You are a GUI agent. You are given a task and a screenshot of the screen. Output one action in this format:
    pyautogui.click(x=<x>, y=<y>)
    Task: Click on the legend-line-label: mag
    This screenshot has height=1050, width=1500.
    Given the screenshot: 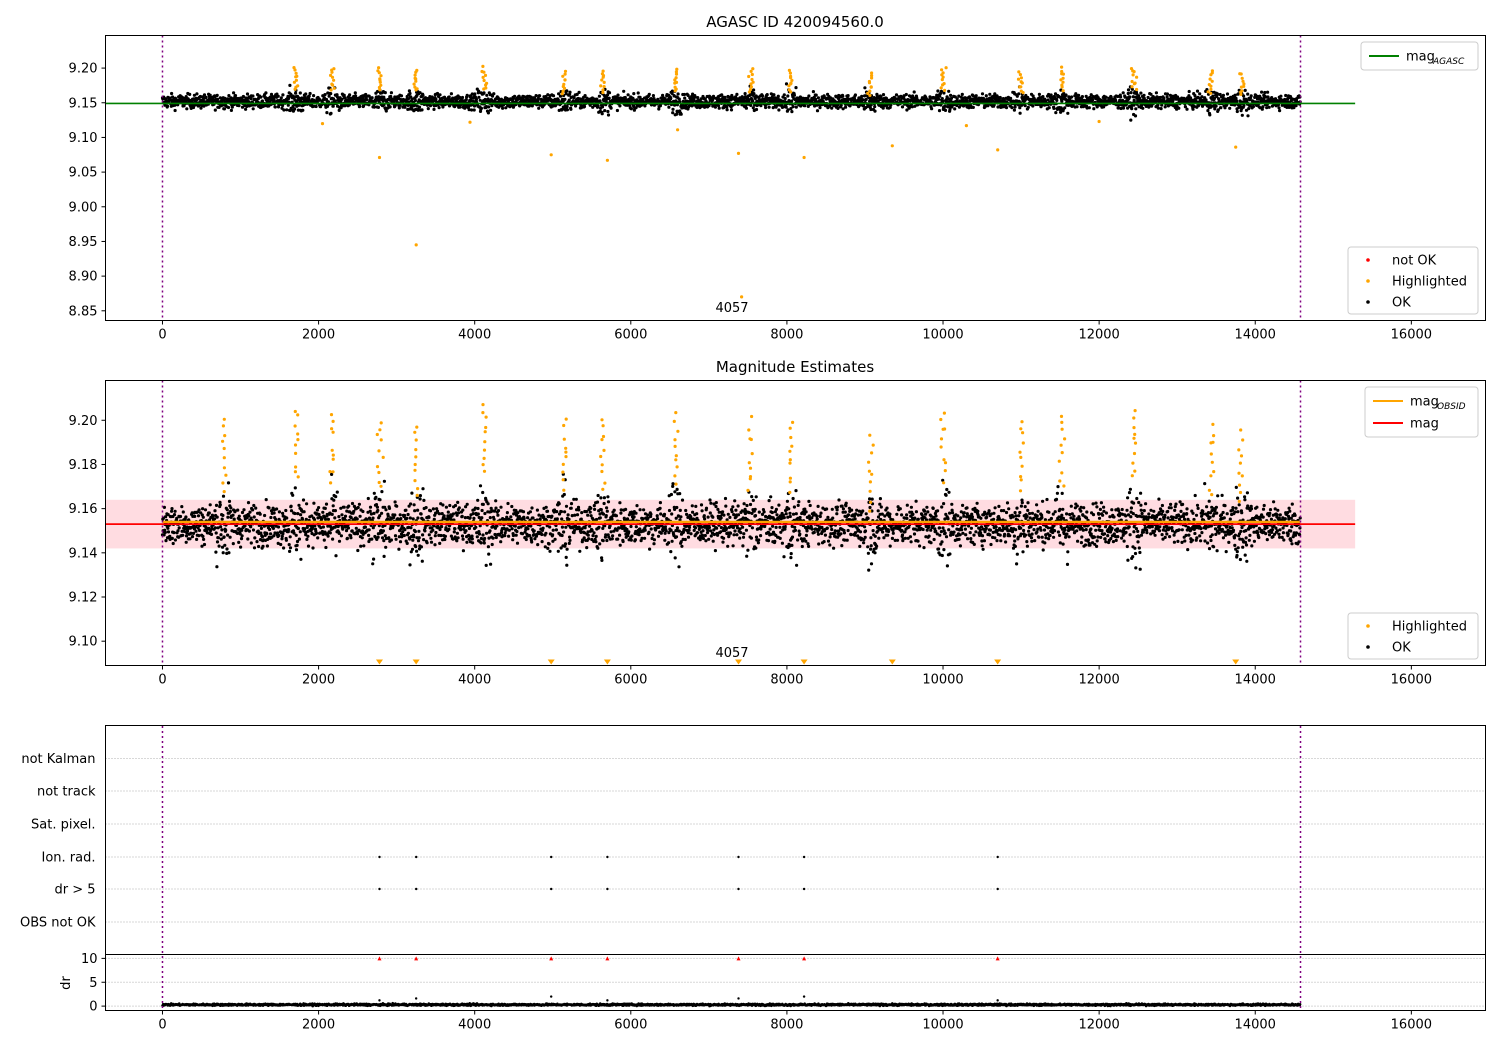 What is the action you would take?
    pyautogui.click(x=1424, y=424)
    